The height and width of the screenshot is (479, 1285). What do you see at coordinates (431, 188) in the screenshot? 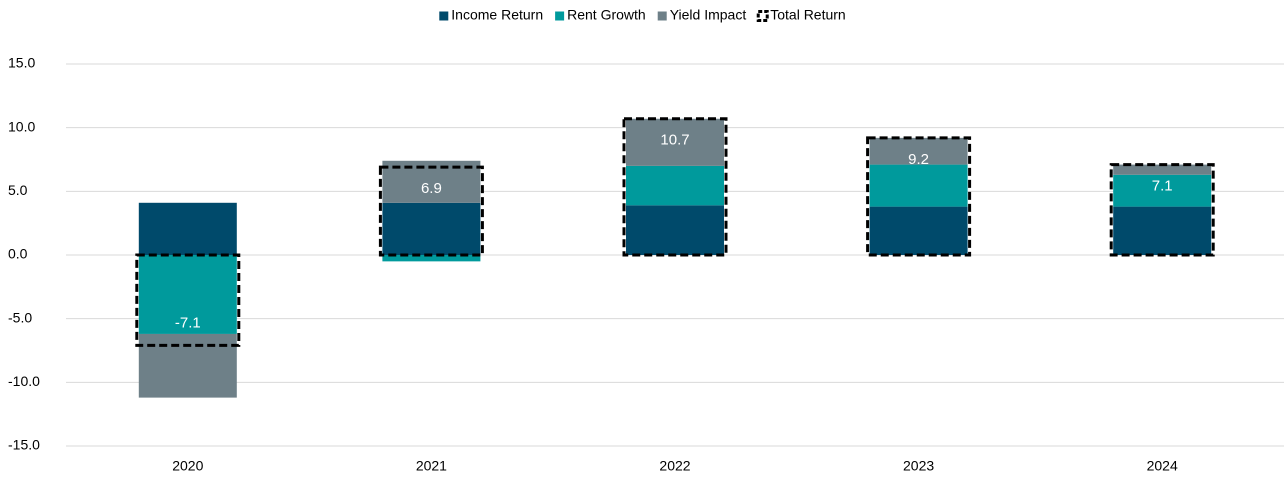
I see `data-label: 6.9` at bounding box center [431, 188].